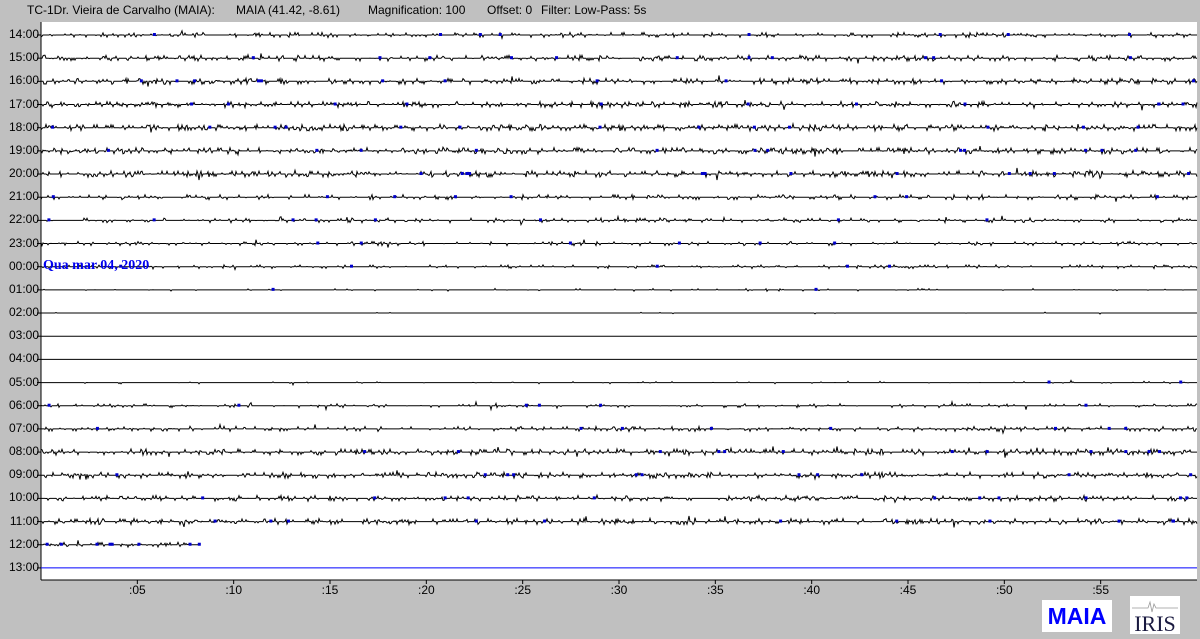 Image resolution: width=1200 pixels, height=639 pixels. Describe the element at coordinates (1100, 590) in the screenshot. I see `x-tick-label: :55` at that location.